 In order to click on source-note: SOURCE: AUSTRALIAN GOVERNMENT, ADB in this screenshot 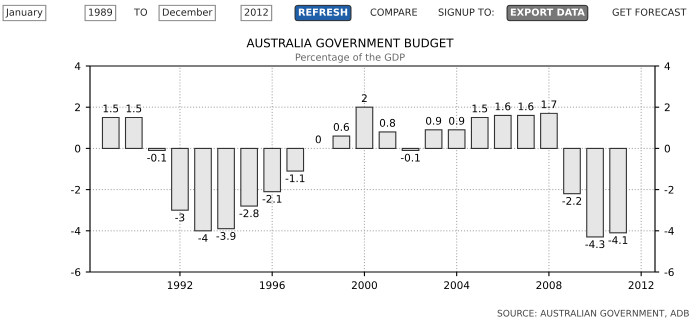, I will do `click(593, 314)`.